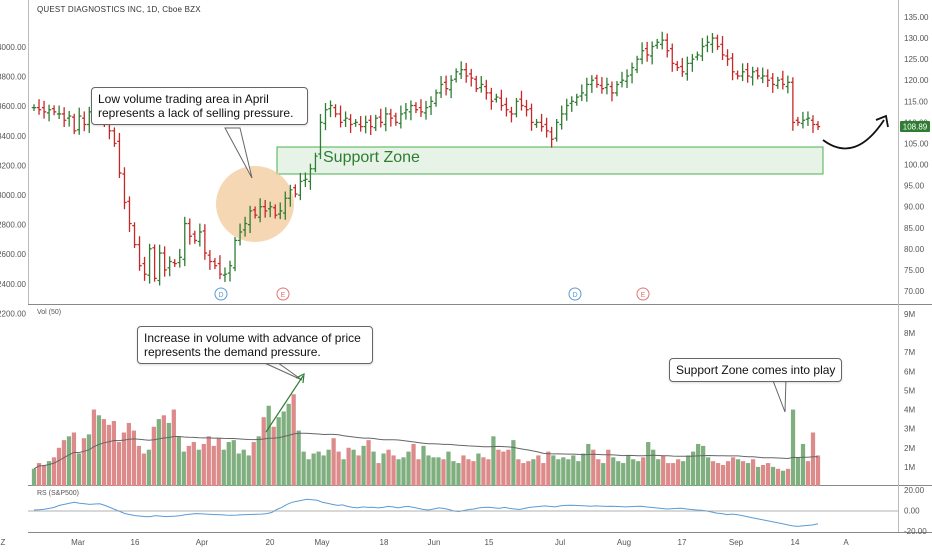 The height and width of the screenshot is (555, 932). Describe the element at coordinates (489, 542) in the screenshot. I see `x-axis-tick: 15` at that location.